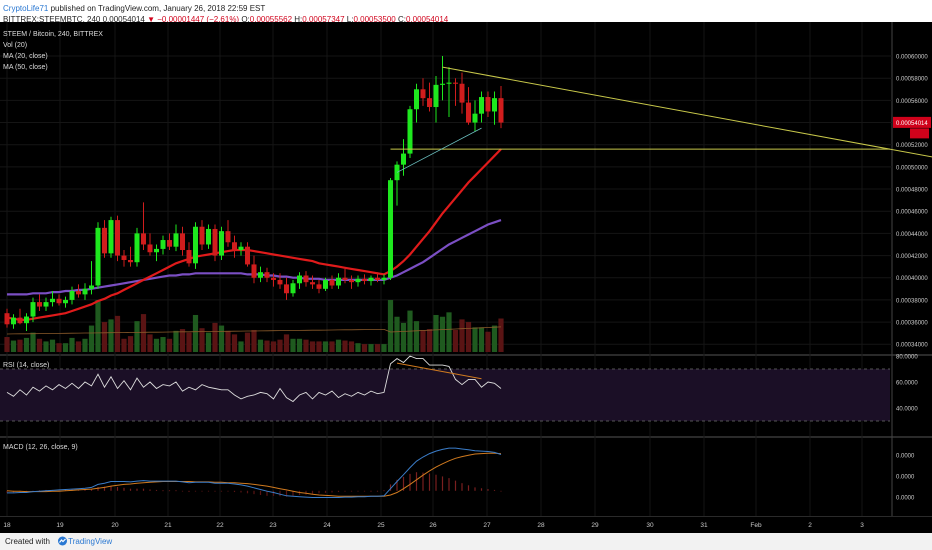  Describe the element at coordinates (810, 525) in the screenshot. I see `time-tick-label: 2` at that location.